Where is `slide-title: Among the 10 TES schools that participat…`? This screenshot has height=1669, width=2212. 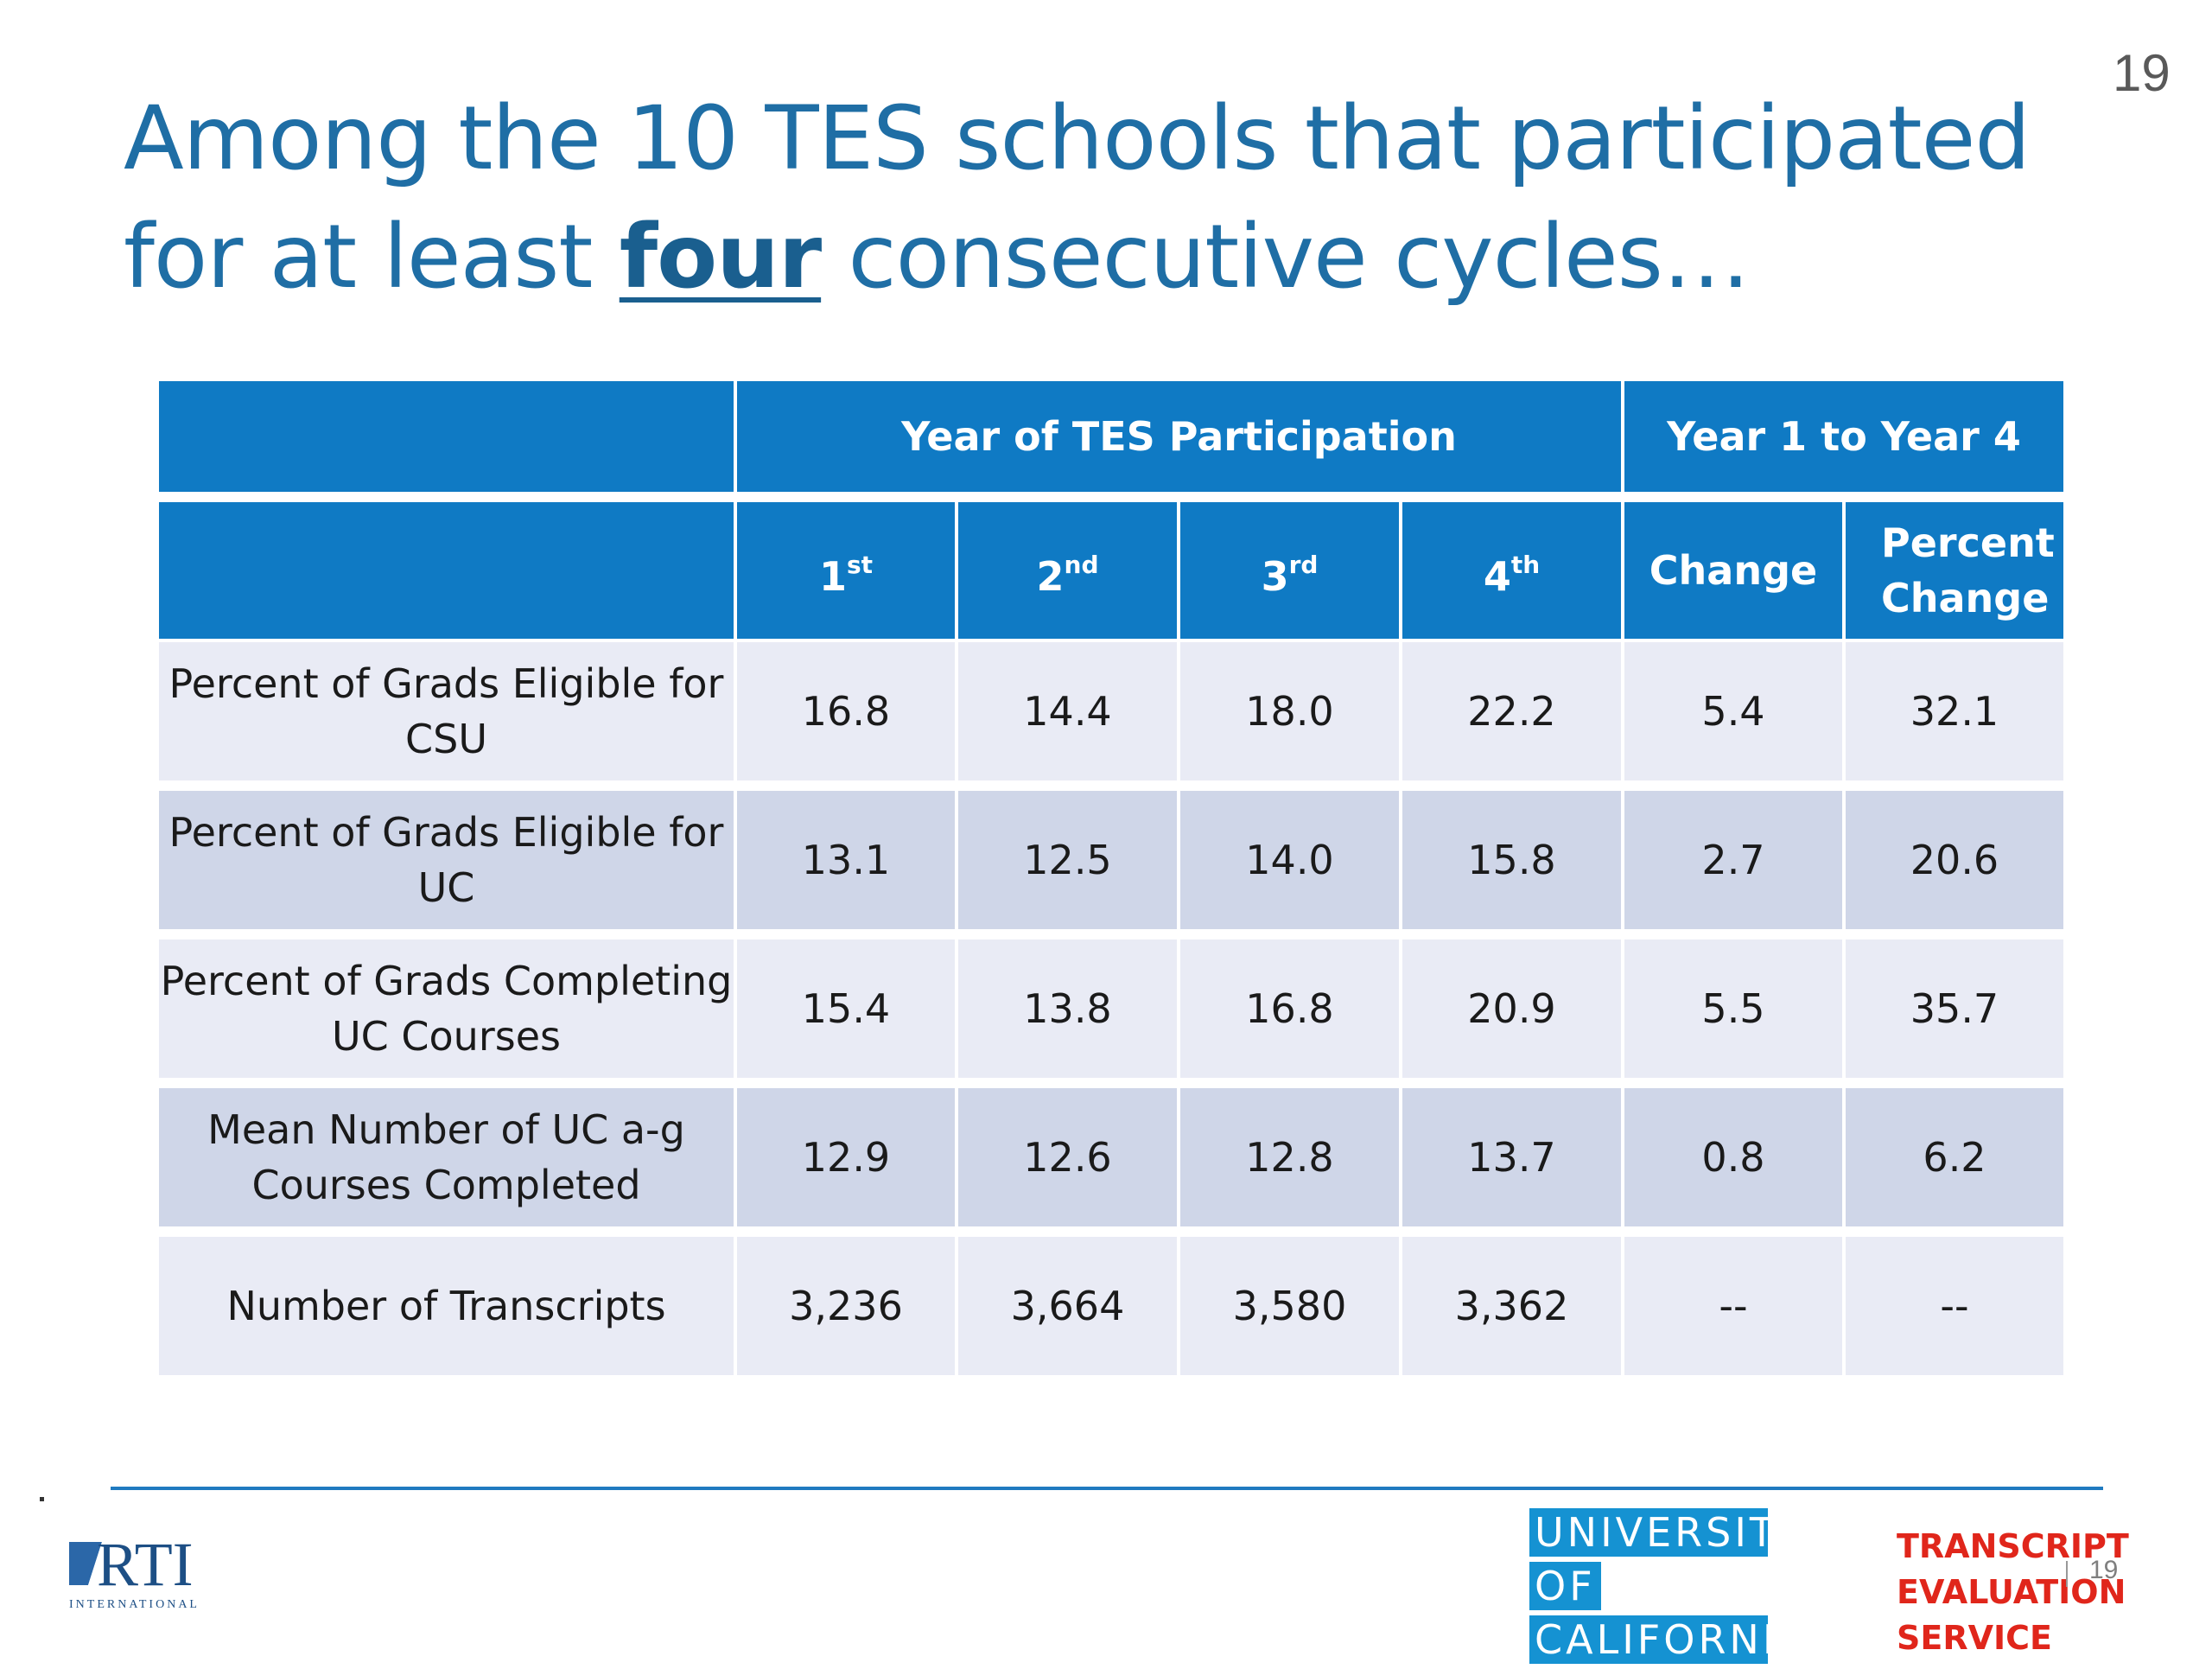 slide-title: Among the 10 TES schools that participat… is located at coordinates (1096, 198).